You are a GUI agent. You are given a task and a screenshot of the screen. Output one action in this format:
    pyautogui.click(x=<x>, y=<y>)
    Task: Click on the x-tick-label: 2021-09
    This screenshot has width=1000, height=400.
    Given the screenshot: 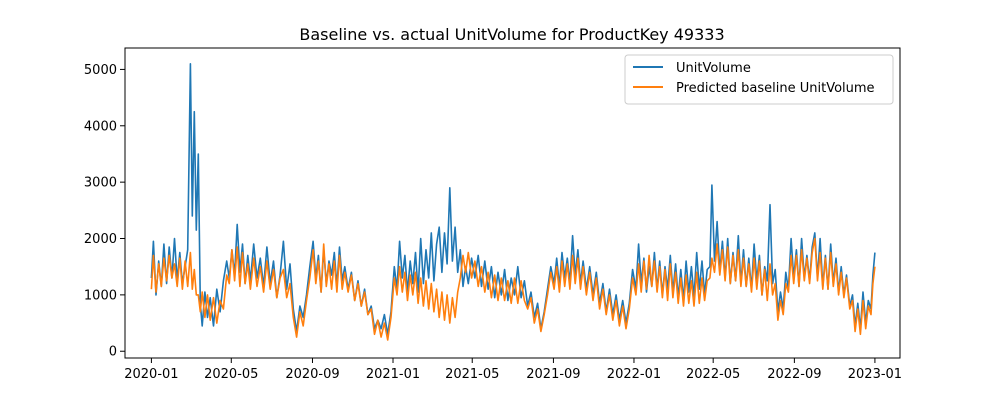 What is the action you would take?
    pyautogui.click(x=553, y=374)
    